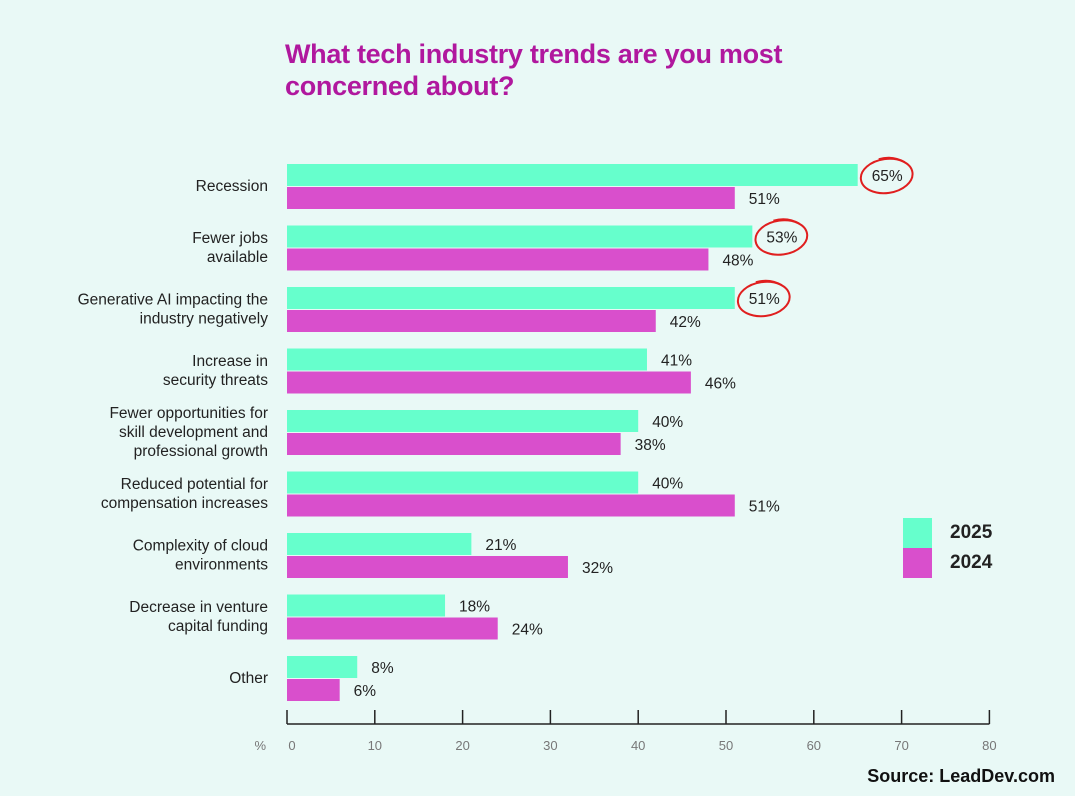  I want to click on data-label-2025: 65%, so click(887, 176).